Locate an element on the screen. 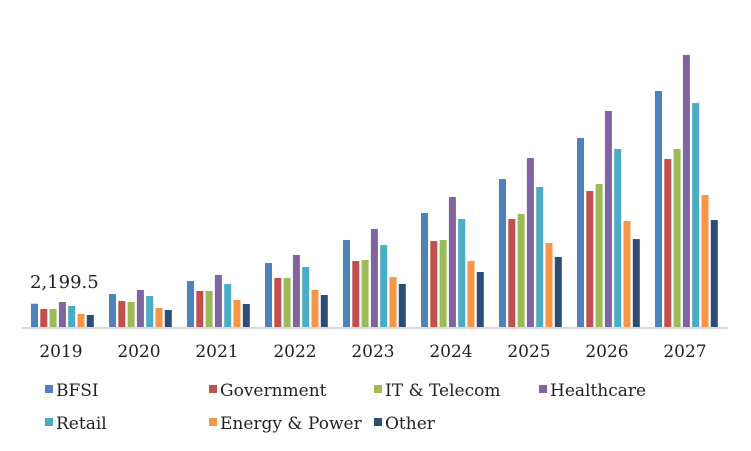  bar-2024-healthcare is located at coordinates (452, 262).